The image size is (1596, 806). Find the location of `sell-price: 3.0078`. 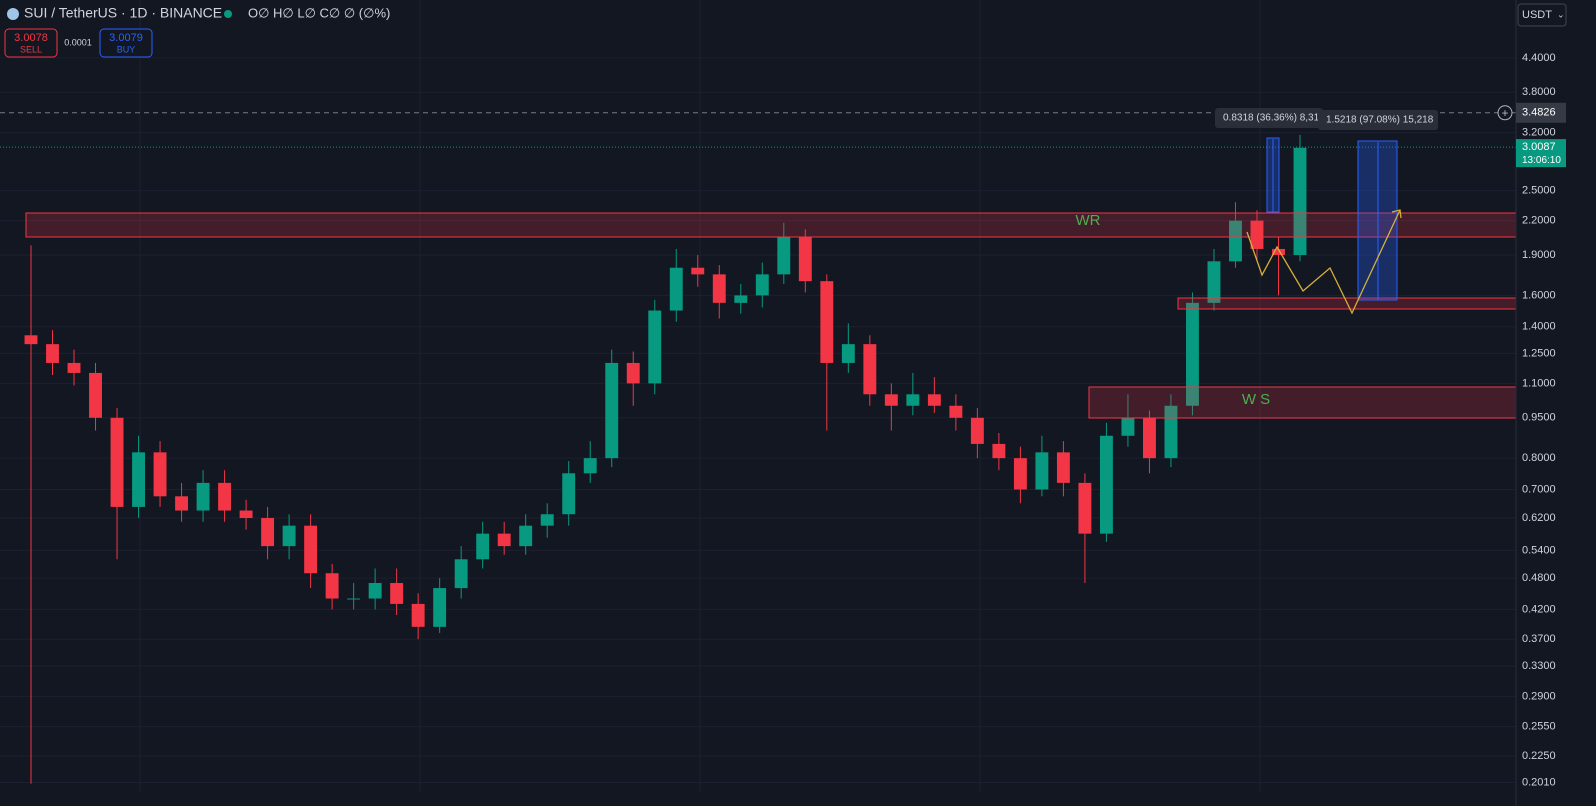

sell-price: 3.0078 is located at coordinates (31, 38).